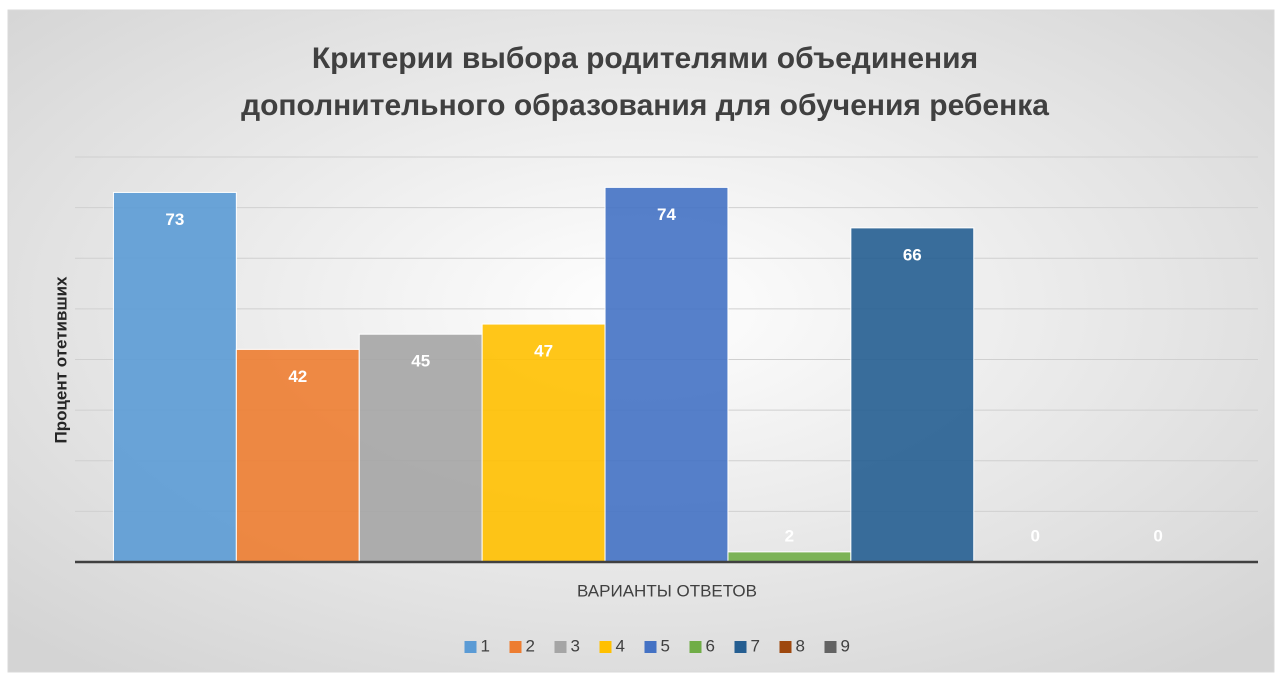 Image resolution: width=1280 pixels, height=675 pixels. Describe the element at coordinates (297, 376) in the screenshot. I see `data-label: 42` at that location.